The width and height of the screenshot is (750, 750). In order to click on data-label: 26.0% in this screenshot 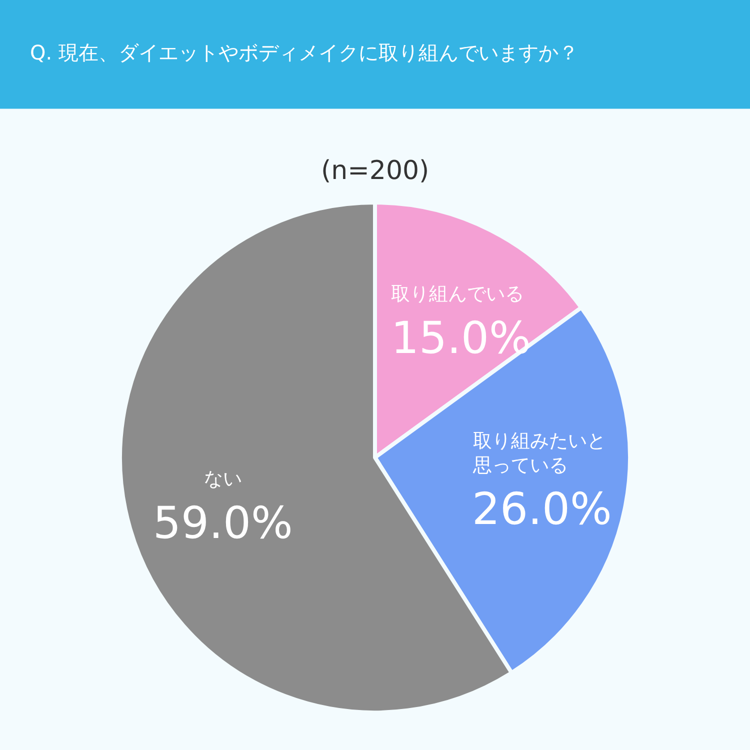, I will do `click(542, 509)`.